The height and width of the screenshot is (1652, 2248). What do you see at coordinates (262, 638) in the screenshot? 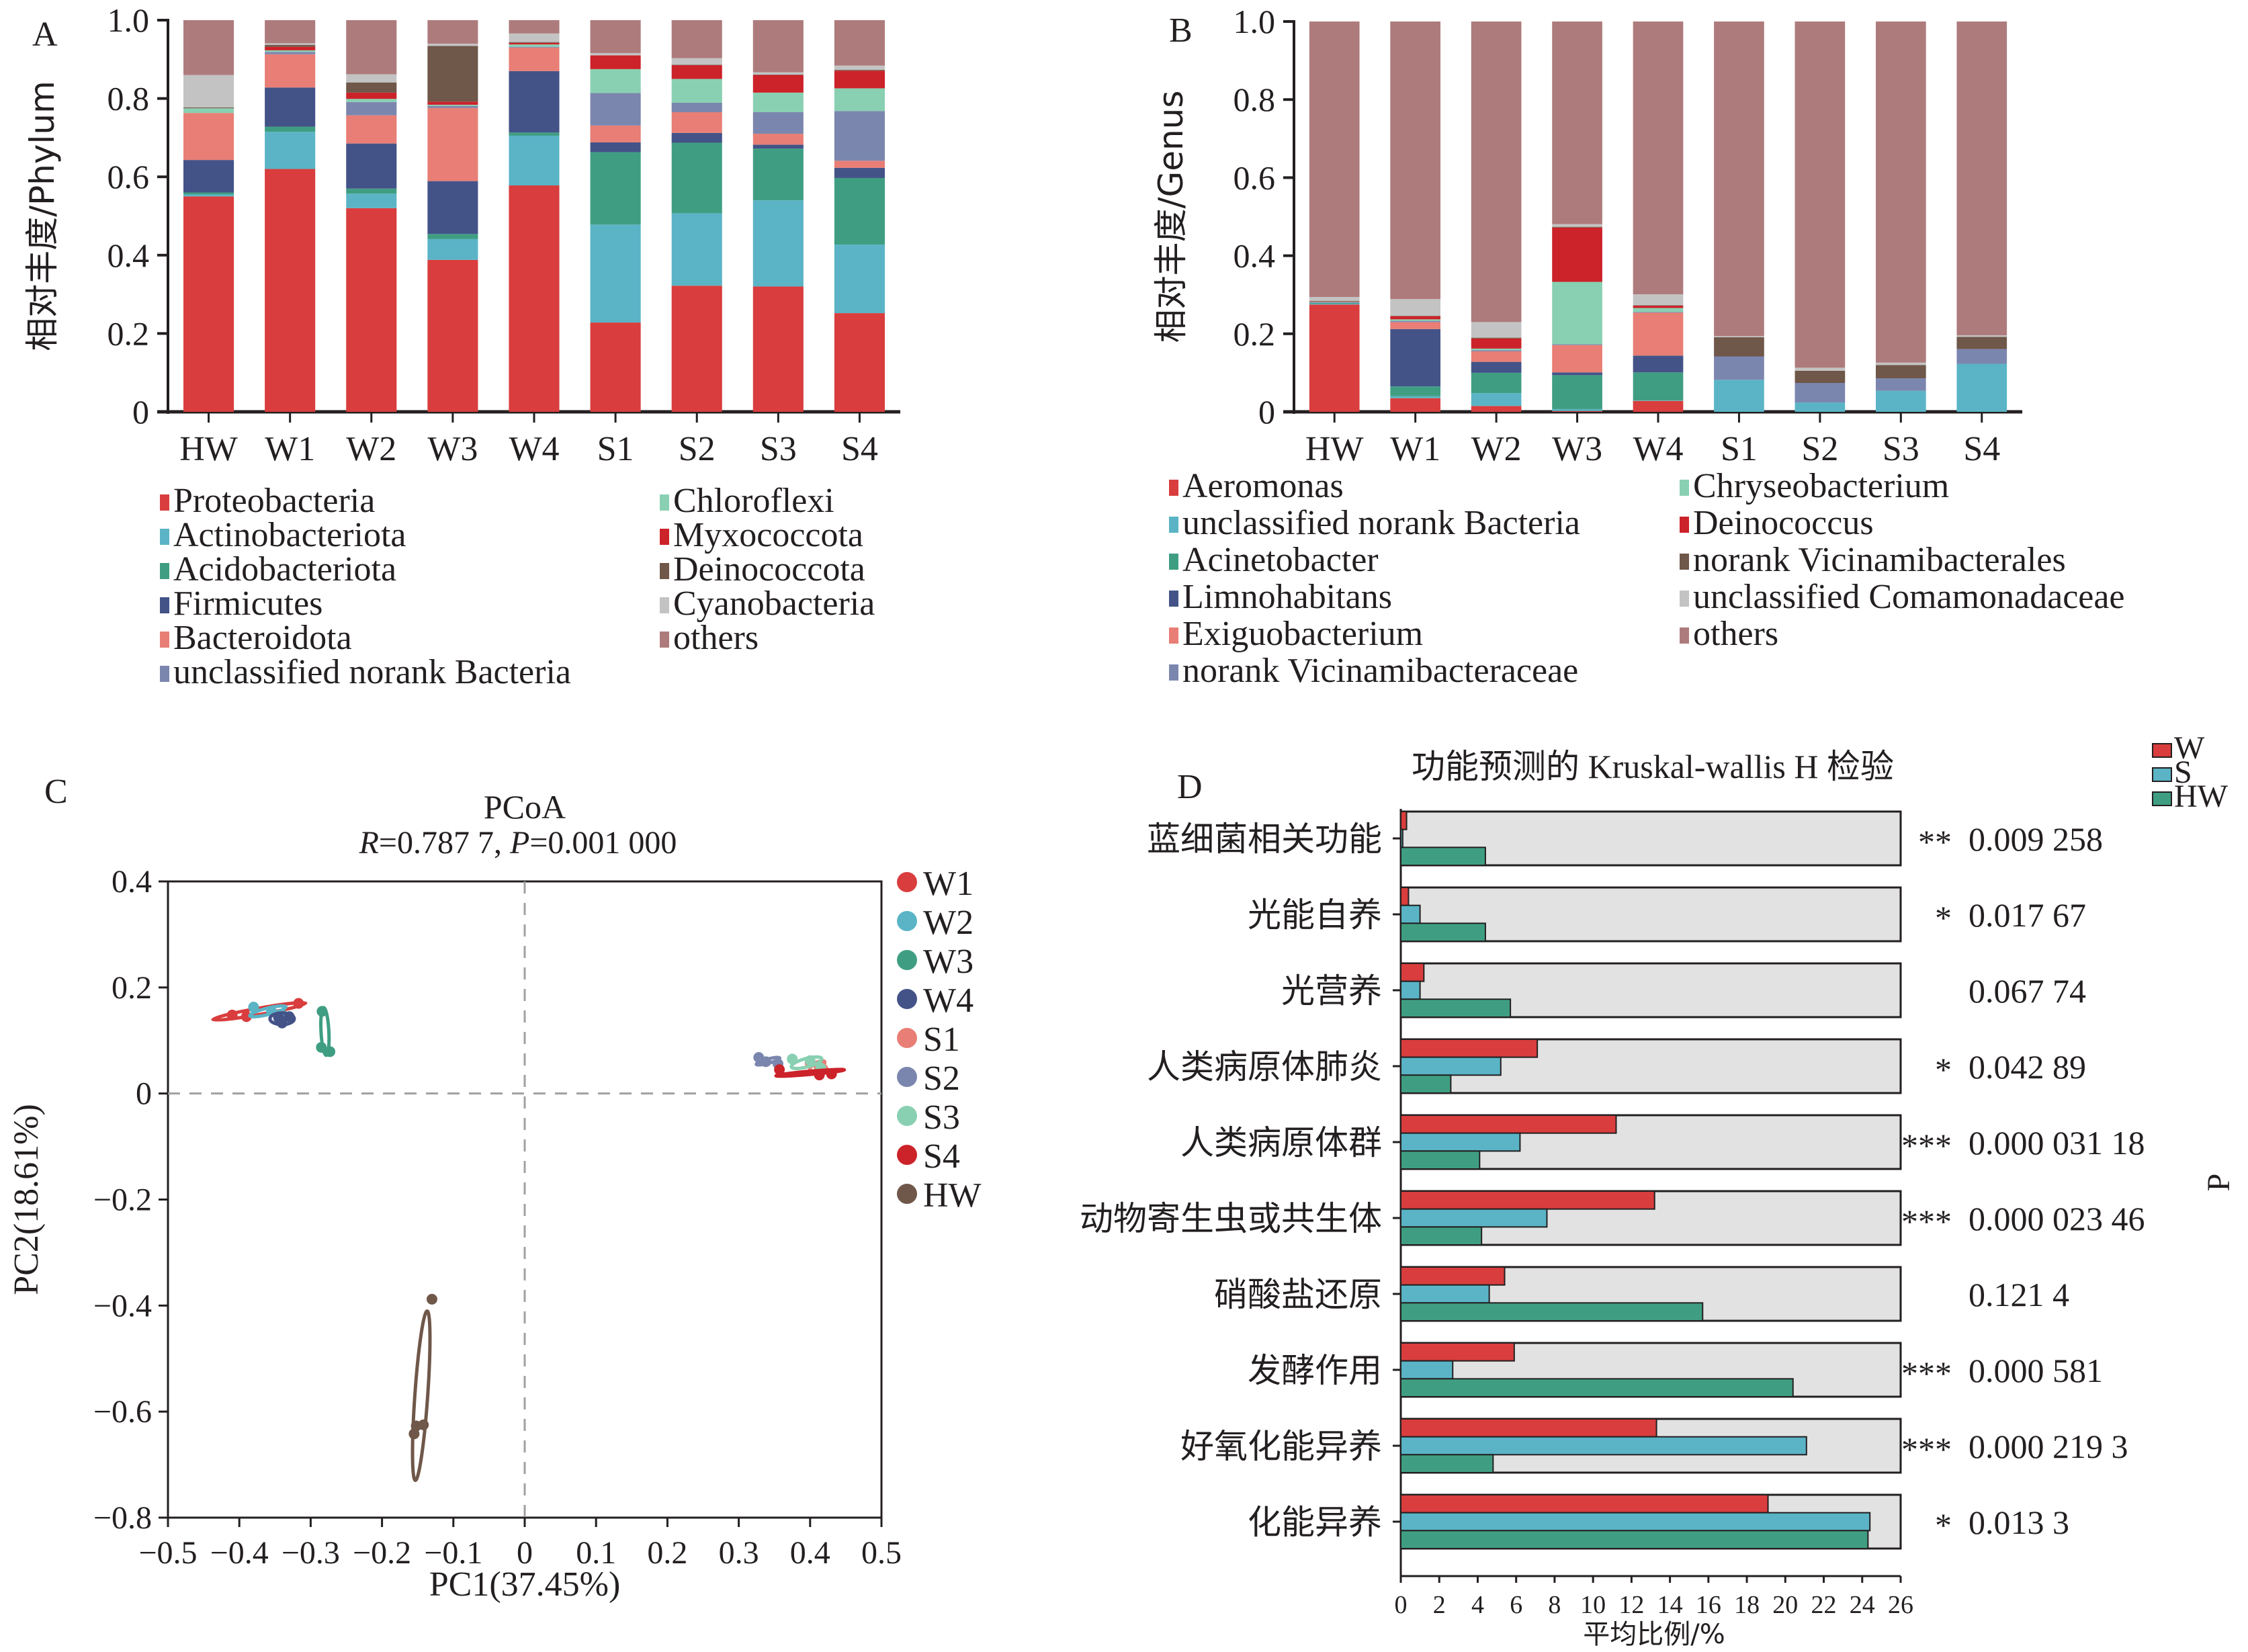
I see `legend-label-bacteroidota: Bacteroidota` at bounding box center [262, 638].